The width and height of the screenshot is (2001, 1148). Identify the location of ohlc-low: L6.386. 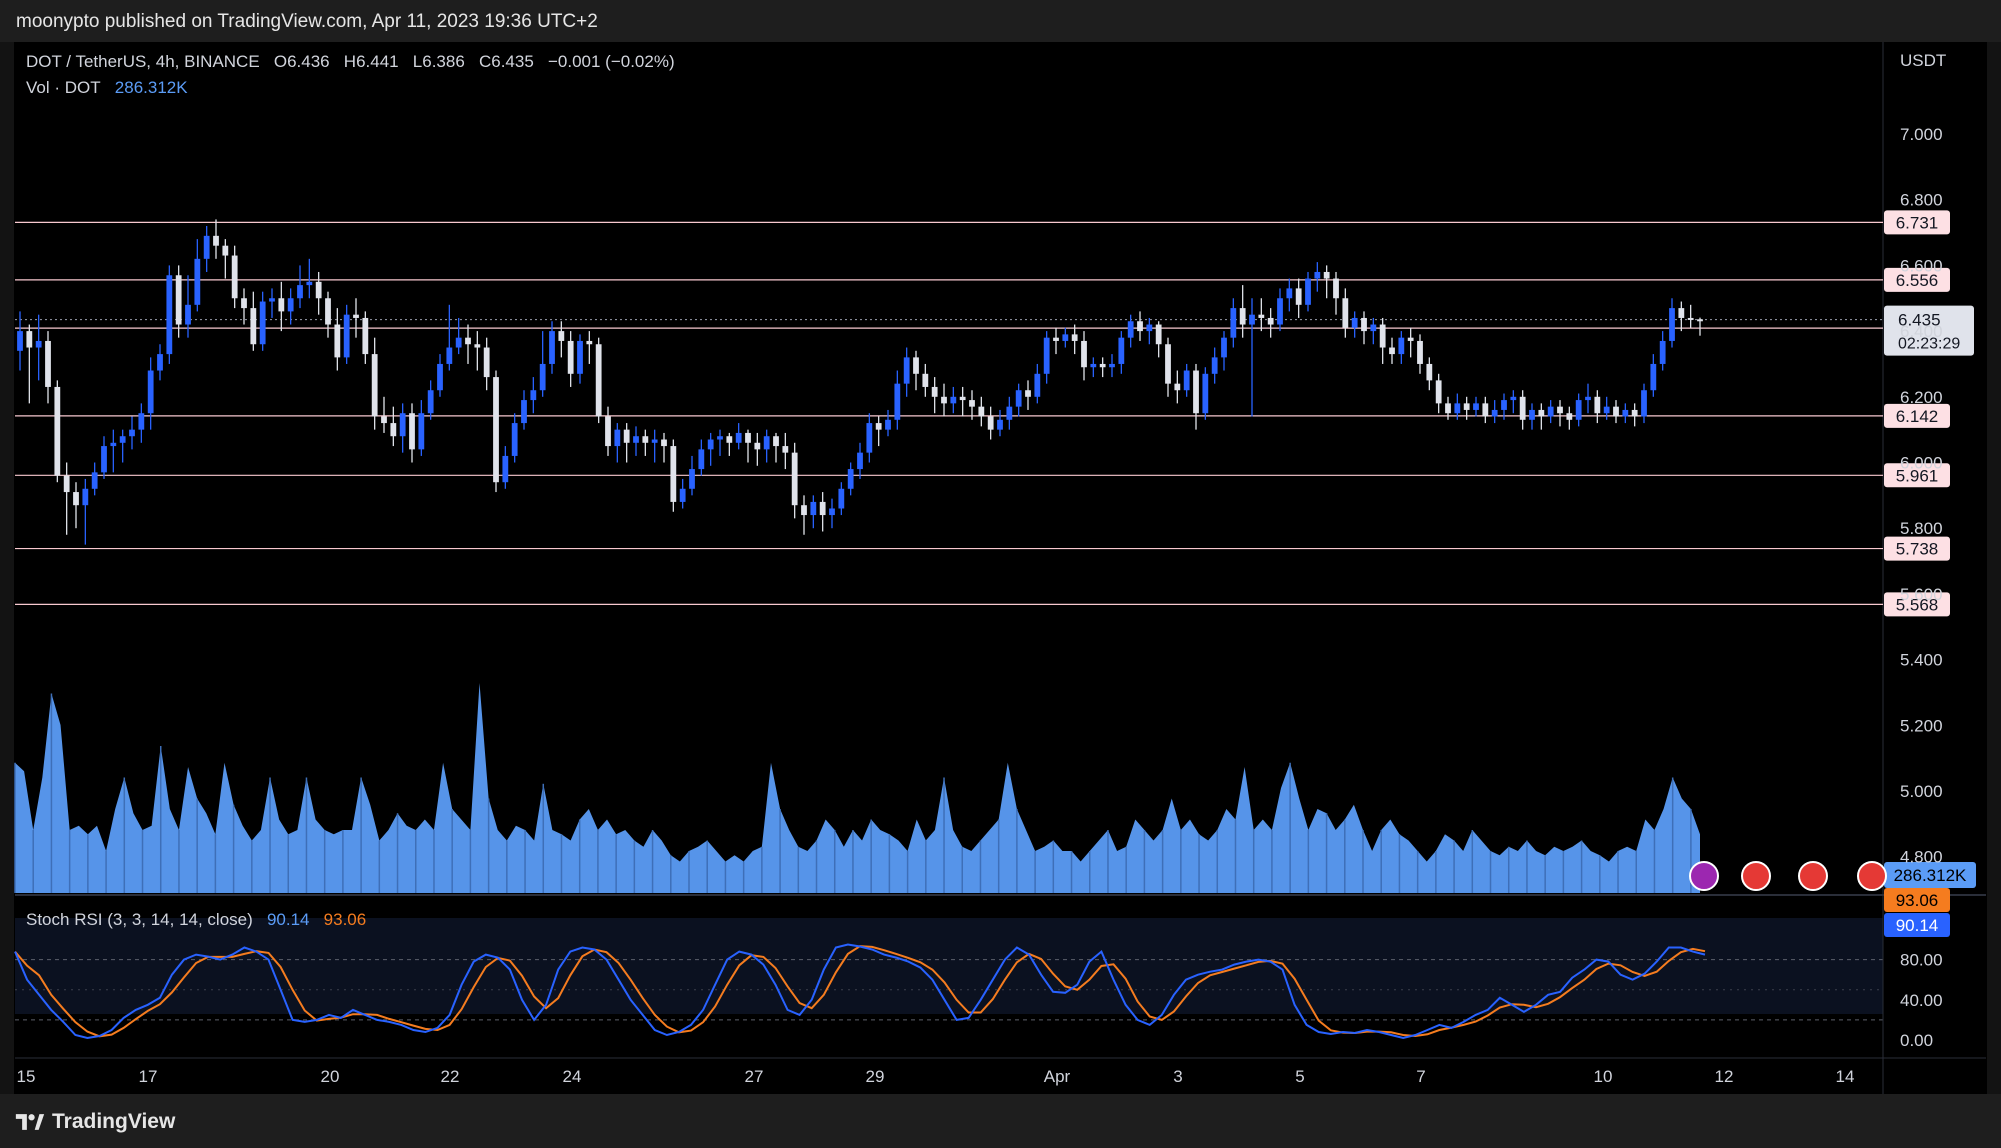
(438, 61).